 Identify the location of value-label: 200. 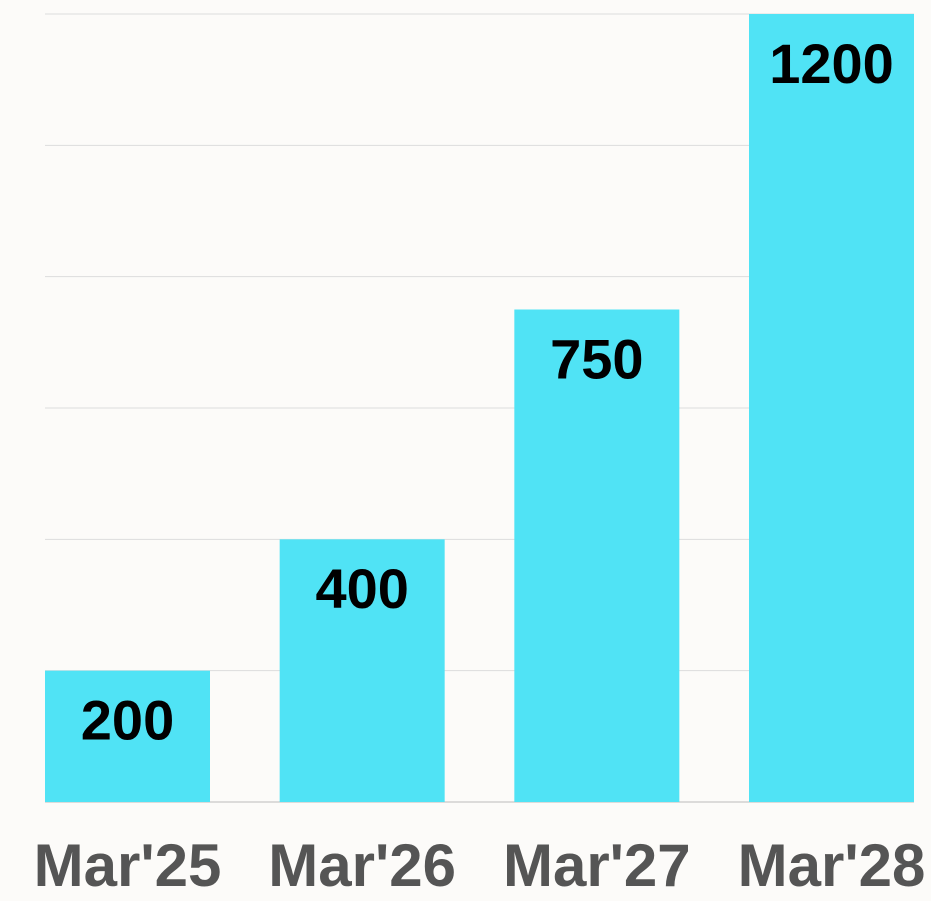
(127, 719).